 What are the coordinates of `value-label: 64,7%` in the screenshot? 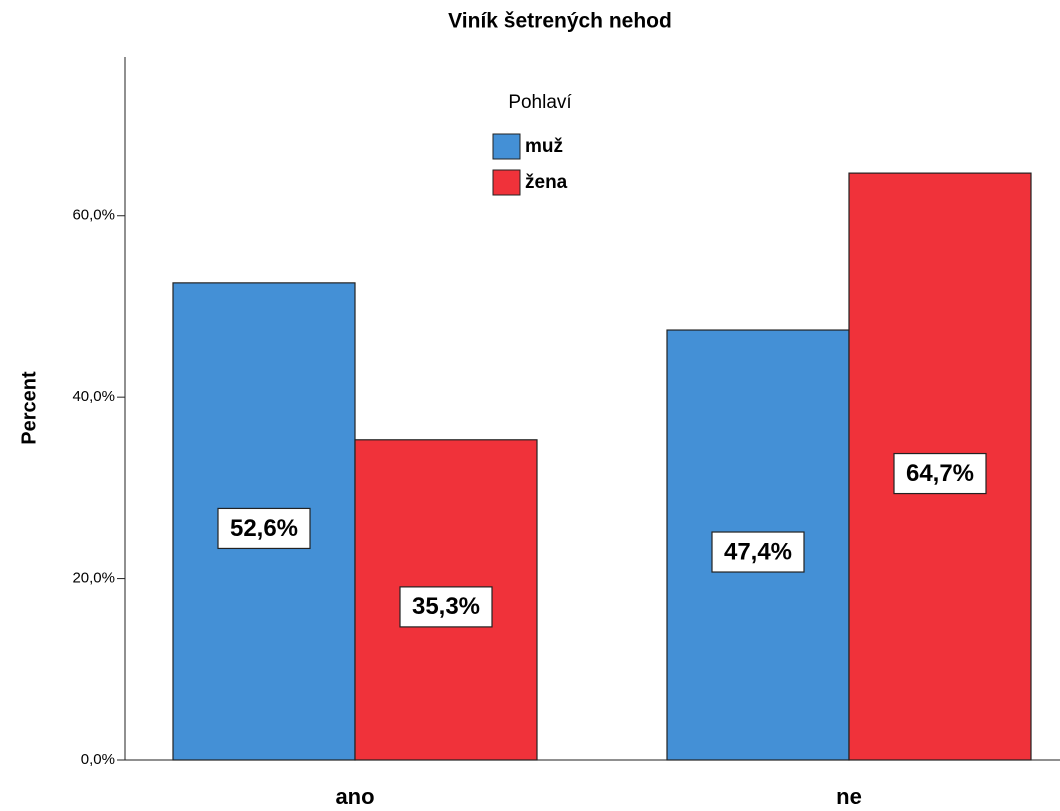 It's located at (940, 473).